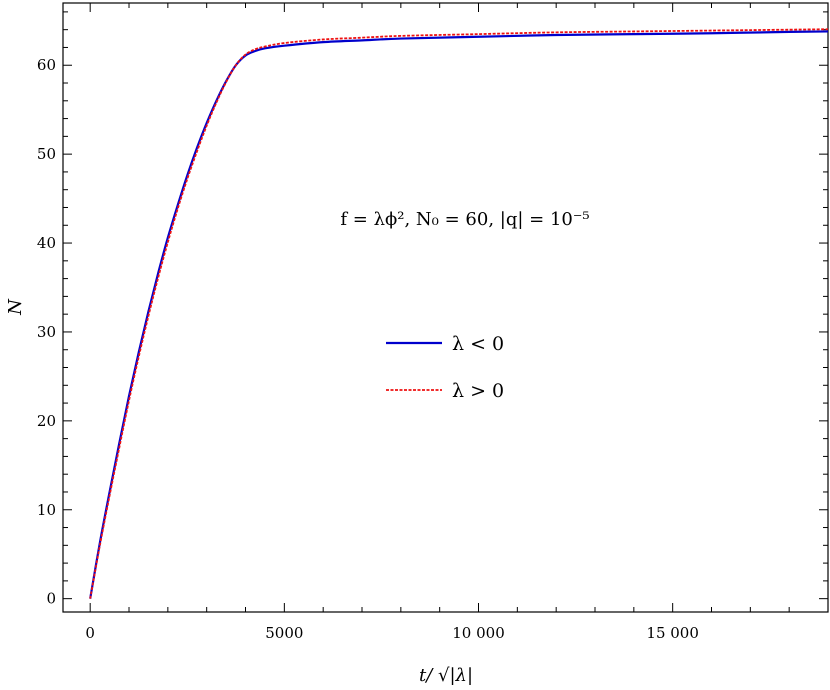 The height and width of the screenshot is (690, 830). I want to click on y-tick-label: 60, so click(46, 65).